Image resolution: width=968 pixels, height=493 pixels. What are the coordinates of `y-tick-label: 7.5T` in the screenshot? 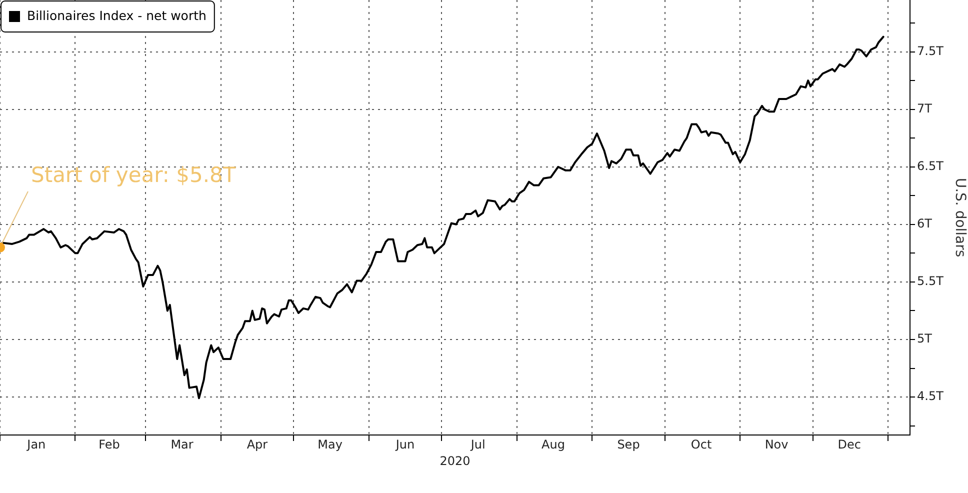 It's located at (930, 51).